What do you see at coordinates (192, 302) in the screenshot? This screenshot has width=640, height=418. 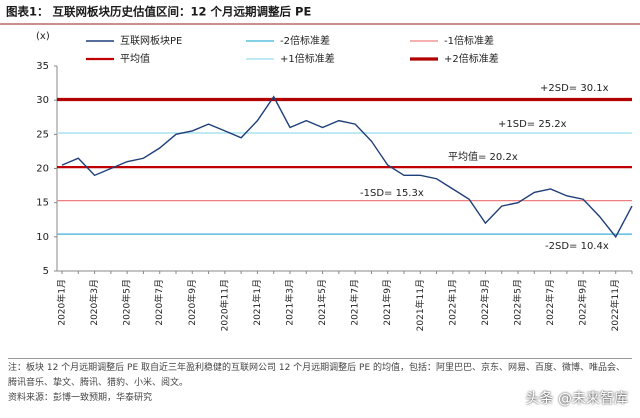 I see `x-tick-label: 2020年9月` at bounding box center [192, 302].